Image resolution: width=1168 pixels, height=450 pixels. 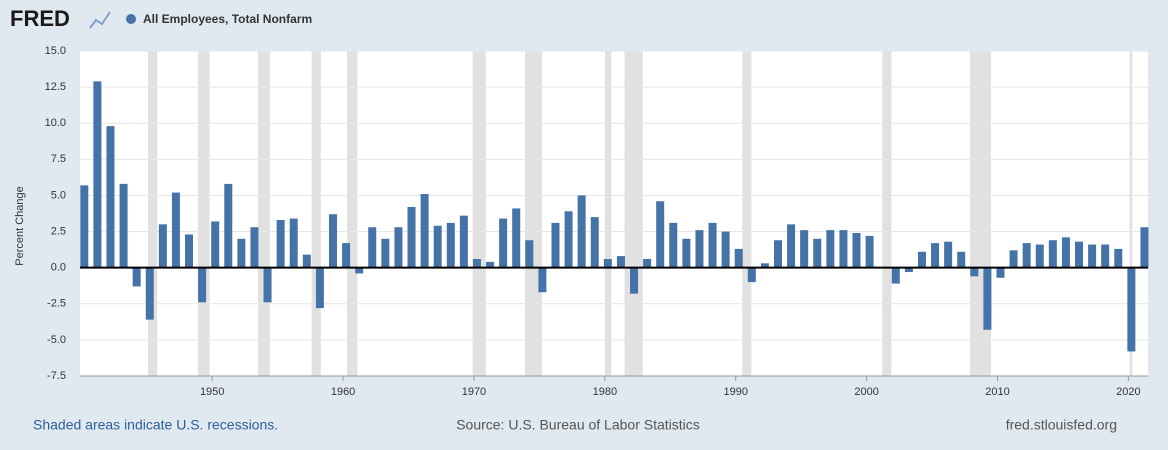 I want to click on y-tick-label: 0.0, so click(x=58, y=268).